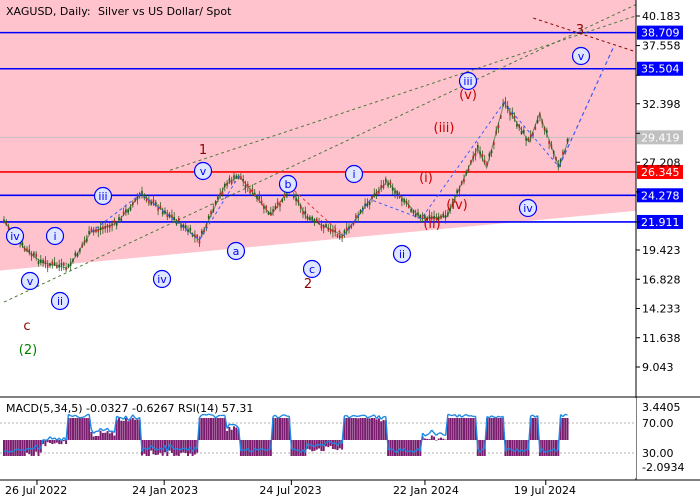 Image resolution: width=700 pixels, height=504 pixels. Describe the element at coordinates (660, 195) in the screenshot. I see `level-label: 24.278` at that location.